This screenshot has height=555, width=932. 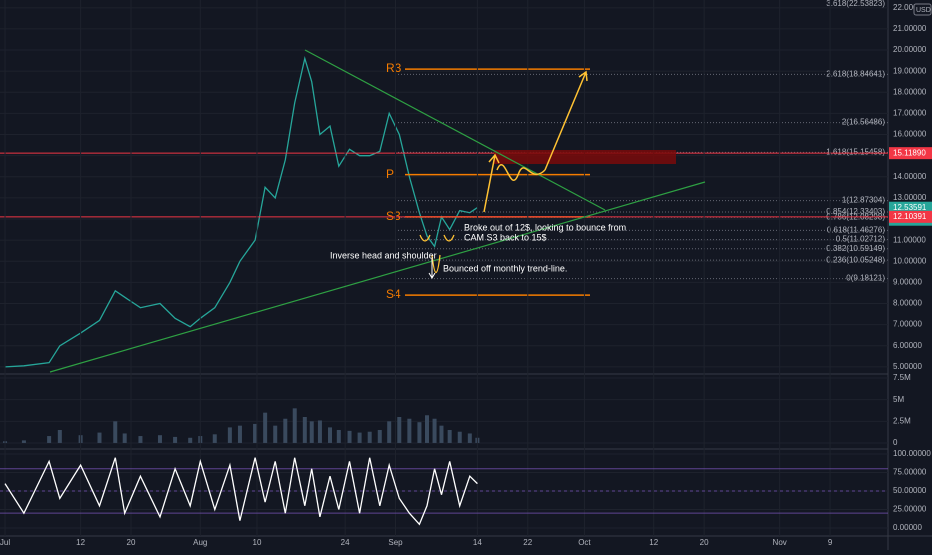 What do you see at coordinates (390, 174) in the screenshot?
I see `pivot-label: P` at bounding box center [390, 174].